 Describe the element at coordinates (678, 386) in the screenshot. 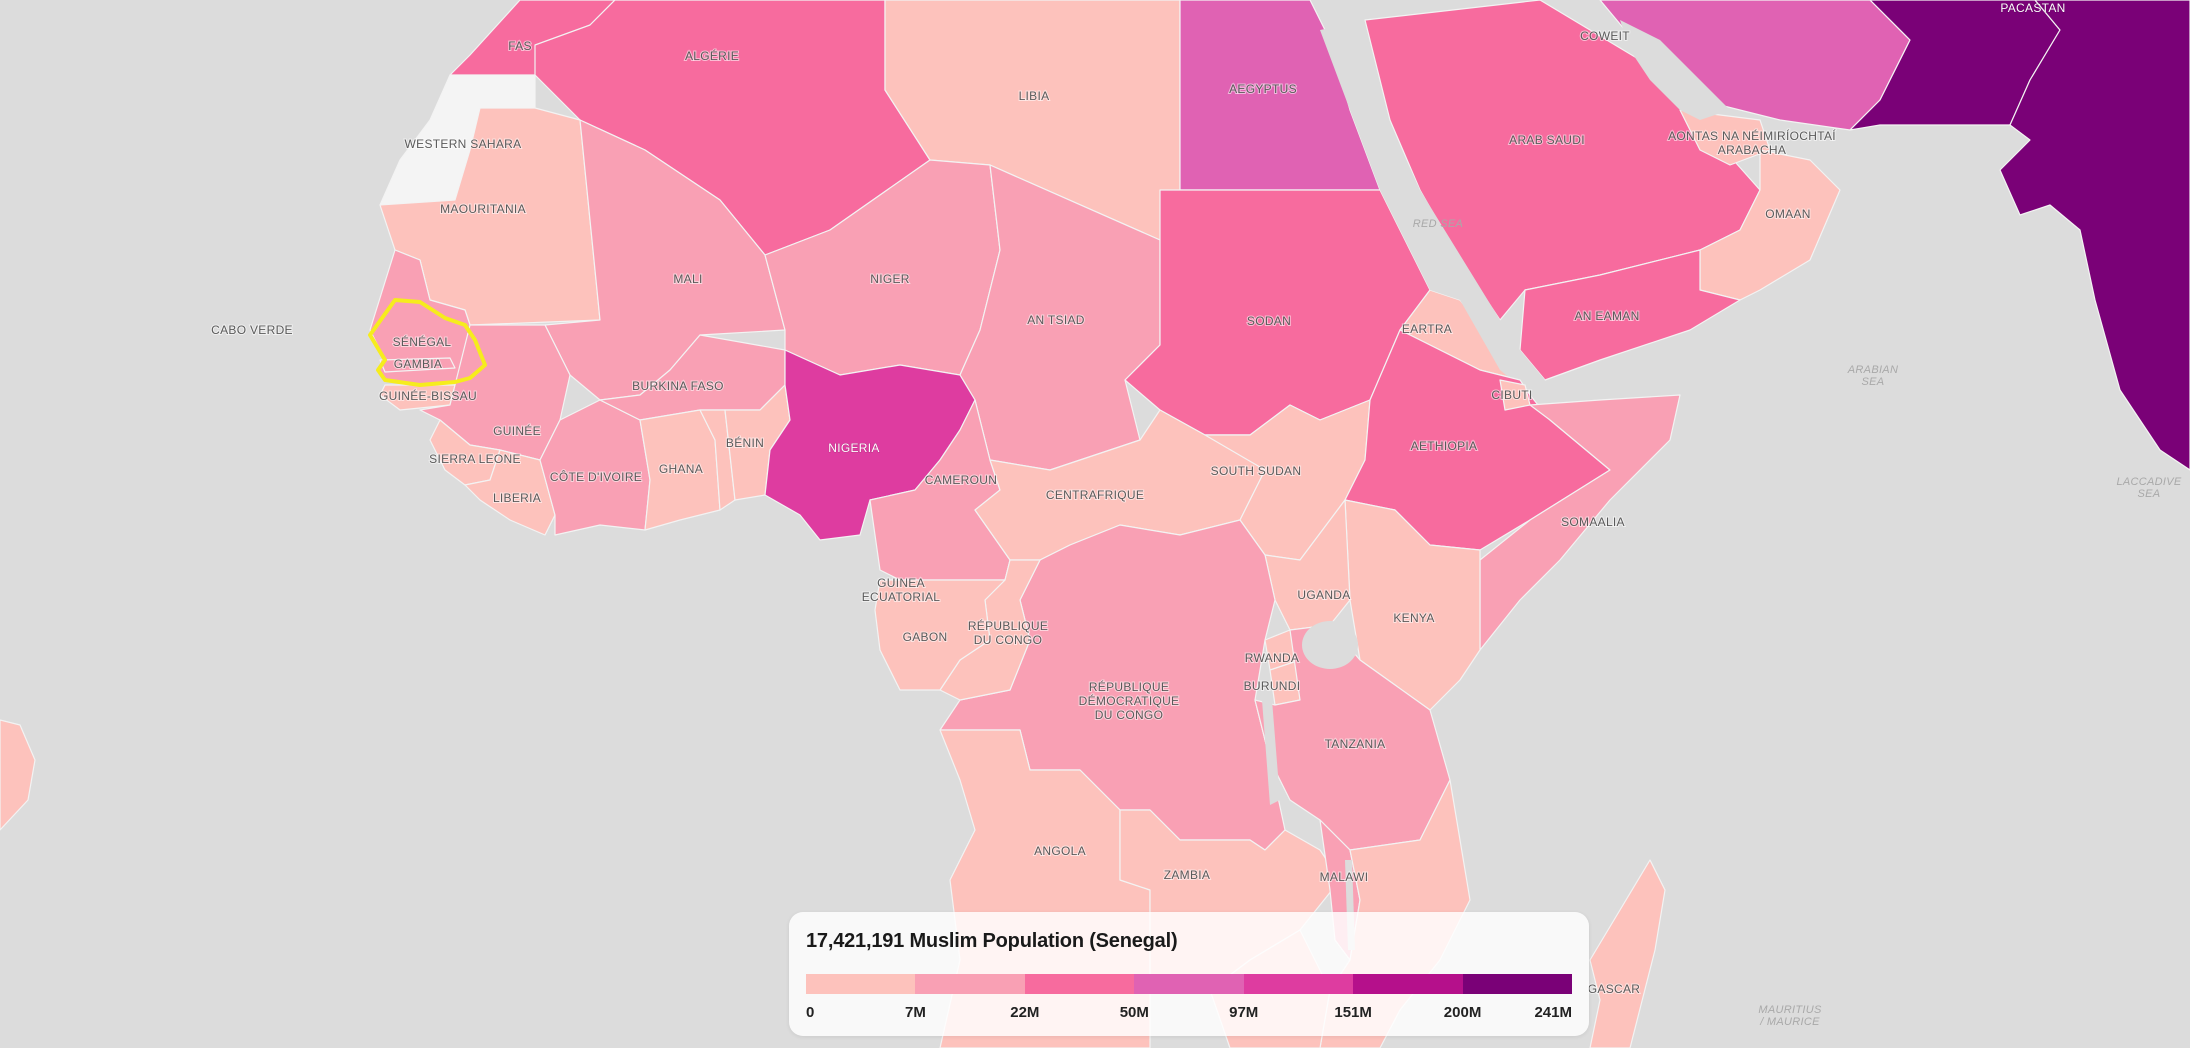

I see `label-burkina-faso: BURKINA FASO` at that location.